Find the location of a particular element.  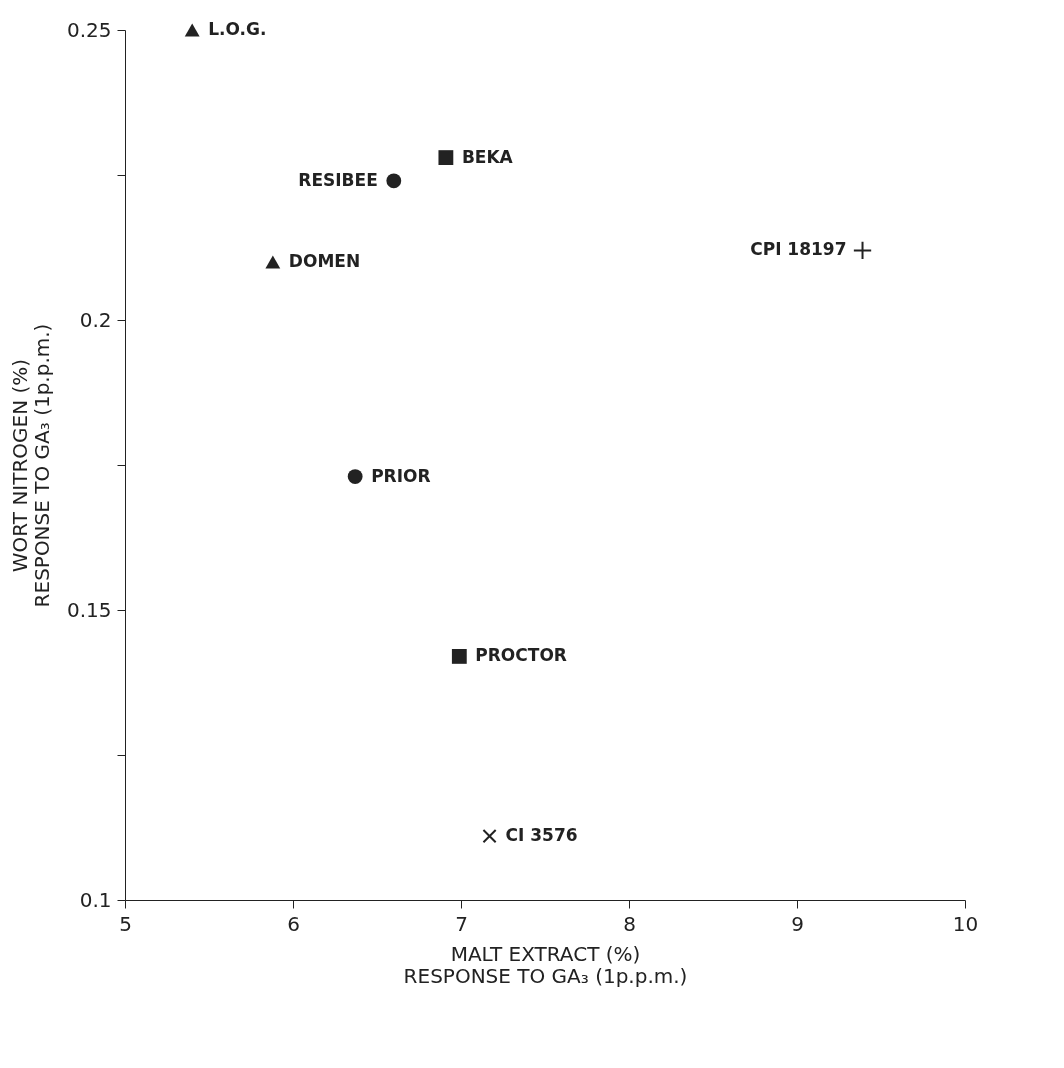

x-tick-label: 5 is located at coordinates (125, 923).